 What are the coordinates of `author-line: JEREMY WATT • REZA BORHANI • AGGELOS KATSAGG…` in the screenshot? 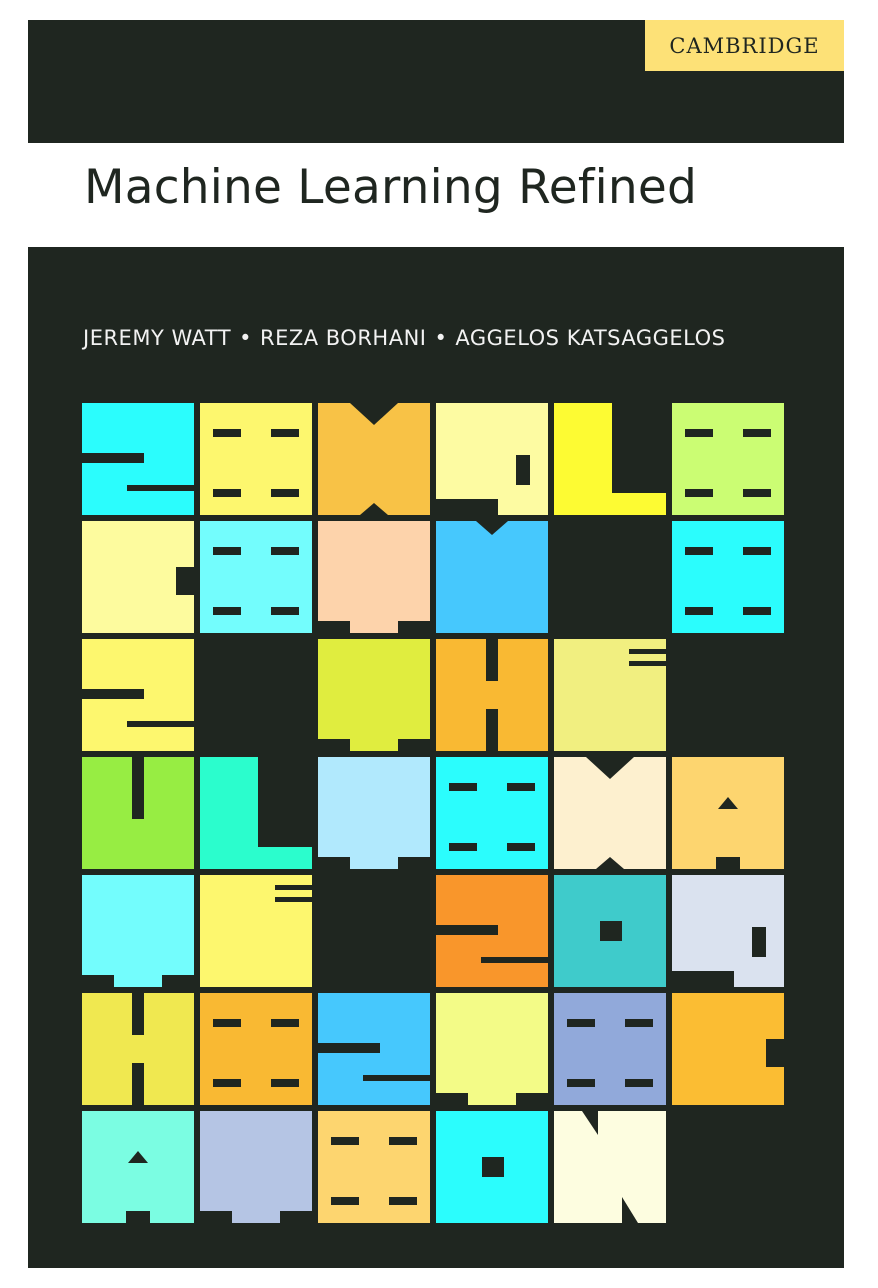 It's located at (453, 338).